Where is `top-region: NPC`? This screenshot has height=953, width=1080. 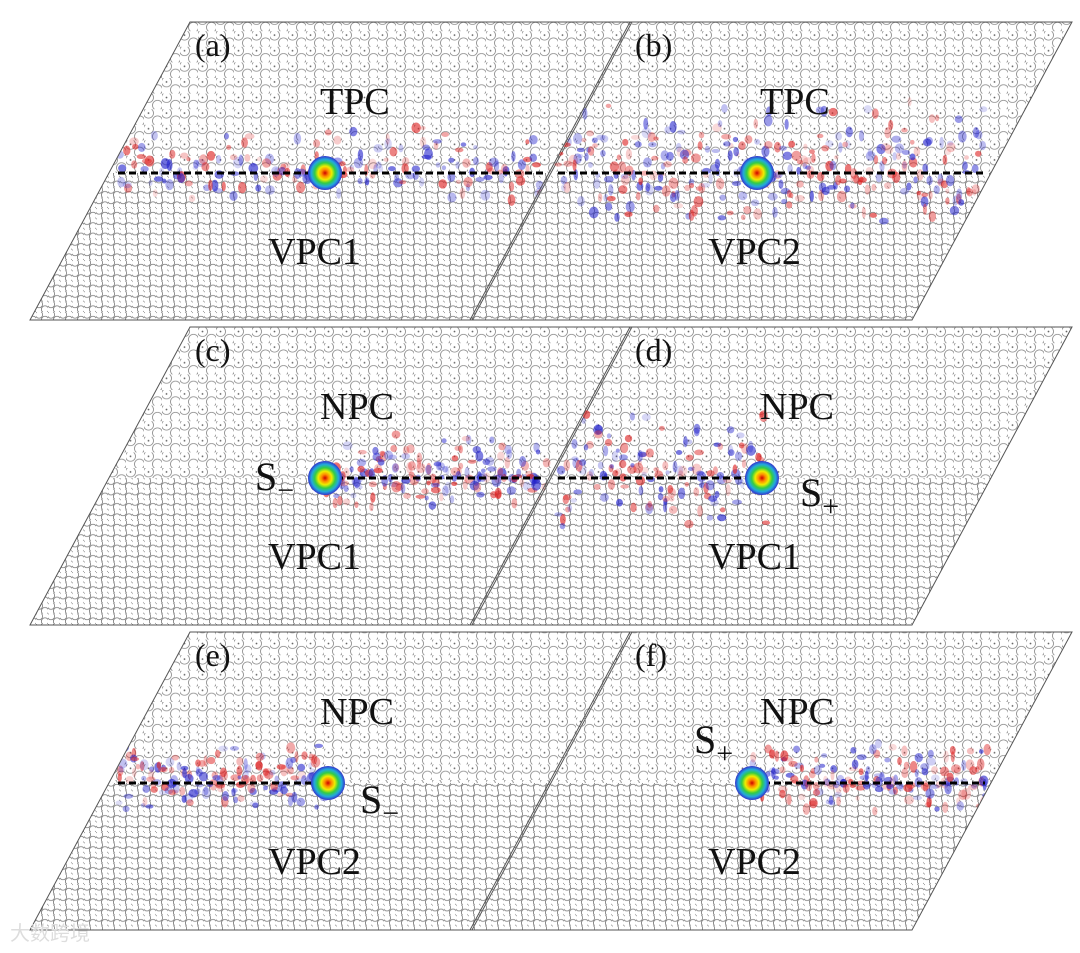 top-region: NPC is located at coordinates (357, 712).